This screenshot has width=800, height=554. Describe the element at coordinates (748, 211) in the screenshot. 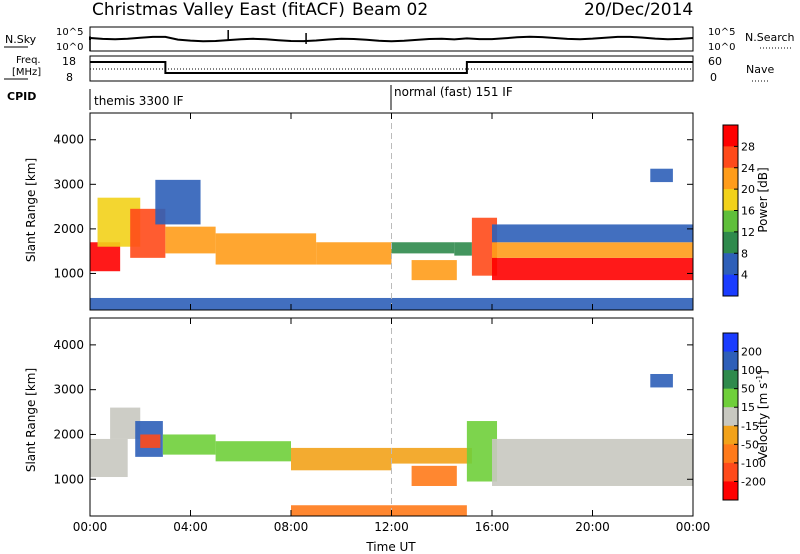

I see `colorbar-tick-label: 16` at that location.